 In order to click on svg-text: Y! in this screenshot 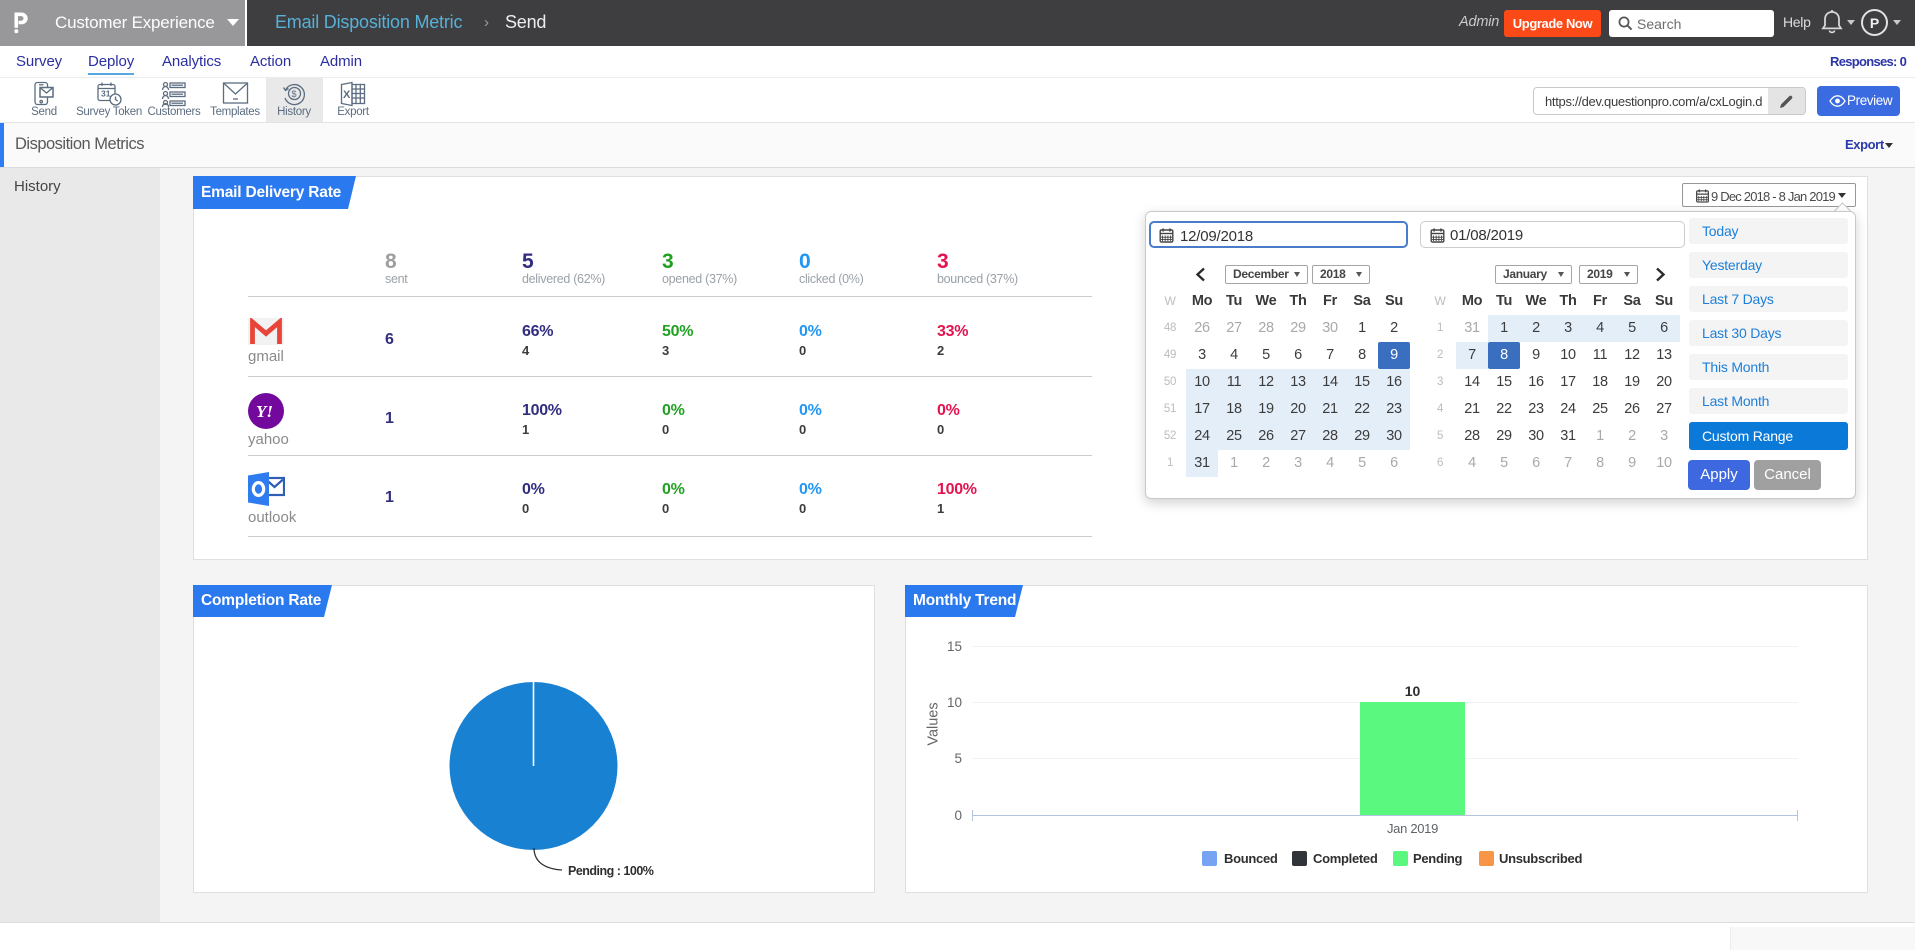, I will do `click(264, 411)`.